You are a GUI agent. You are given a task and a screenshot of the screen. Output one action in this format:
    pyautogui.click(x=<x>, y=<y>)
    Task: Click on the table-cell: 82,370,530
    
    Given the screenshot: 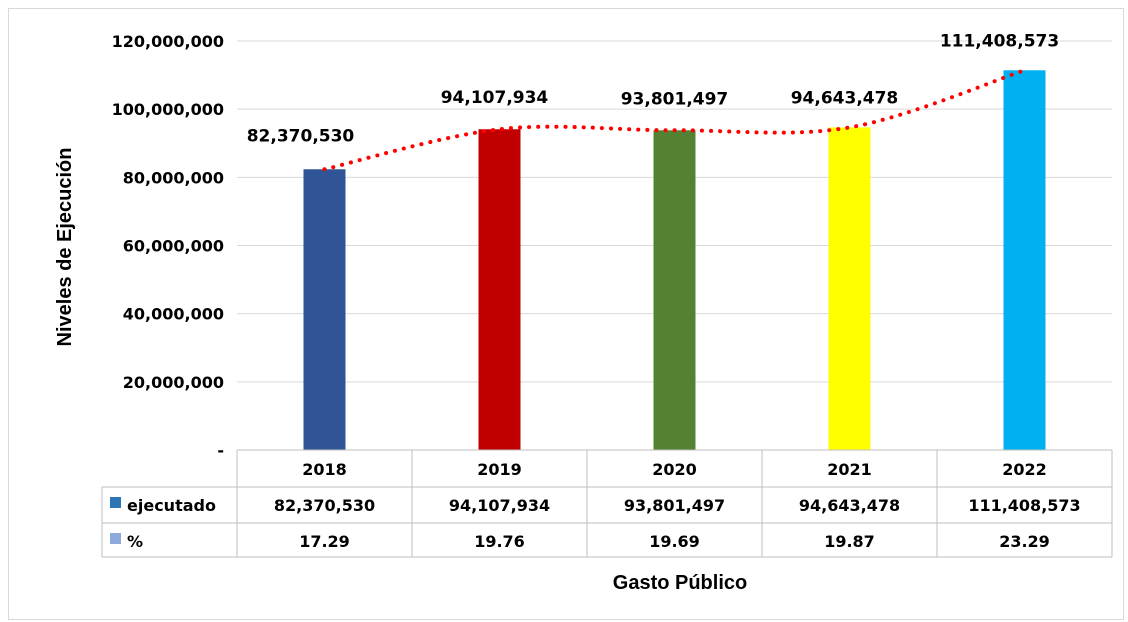 What is the action you would take?
    pyautogui.click(x=324, y=505)
    